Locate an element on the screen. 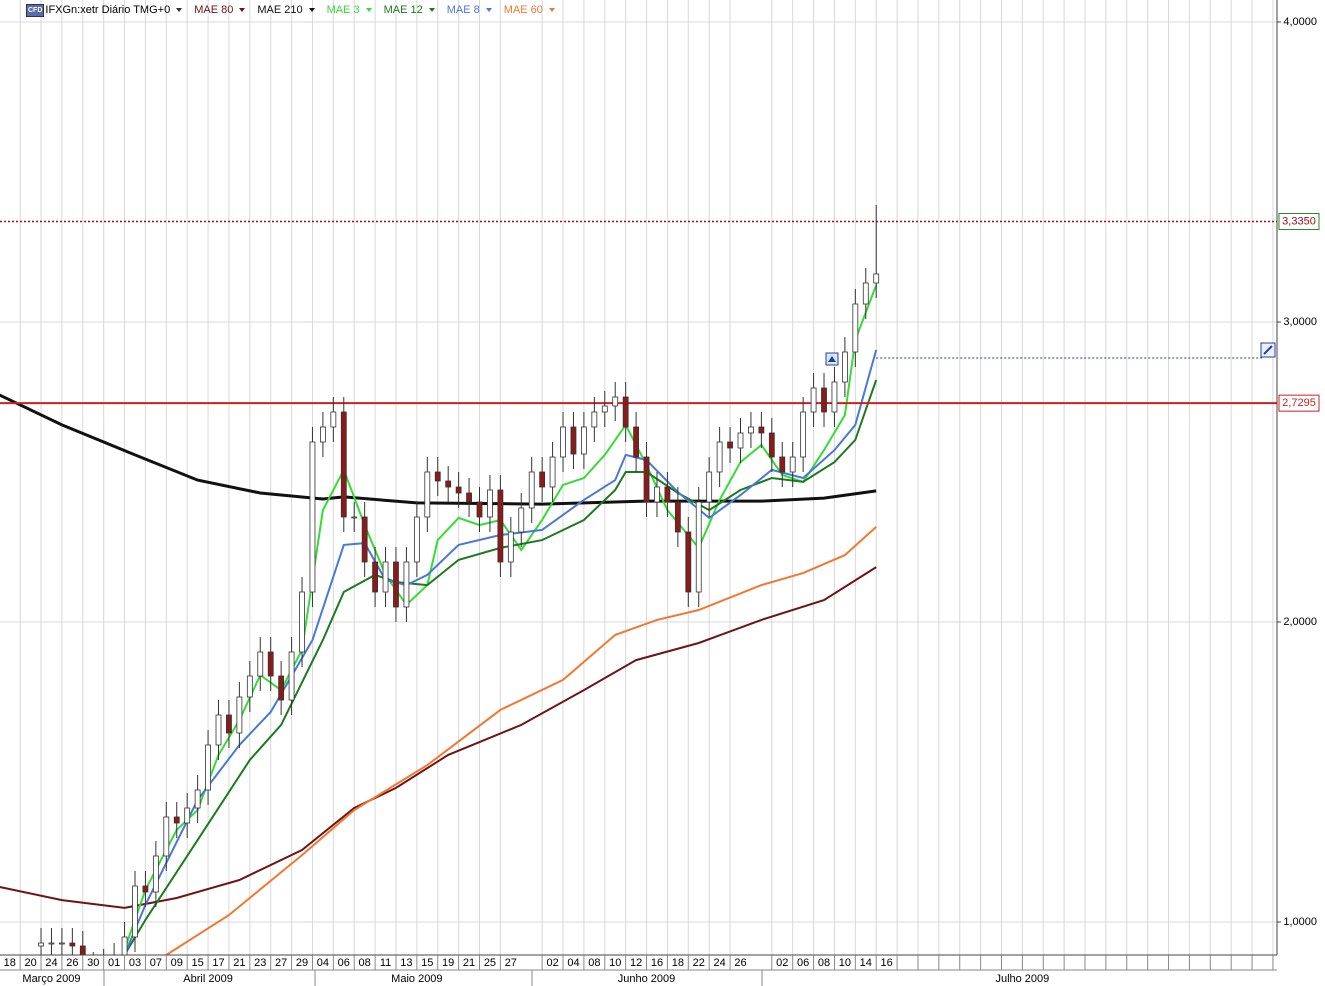 The image size is (1325, 986). x-tick-label: 22 is located at coordinates (699, 963).